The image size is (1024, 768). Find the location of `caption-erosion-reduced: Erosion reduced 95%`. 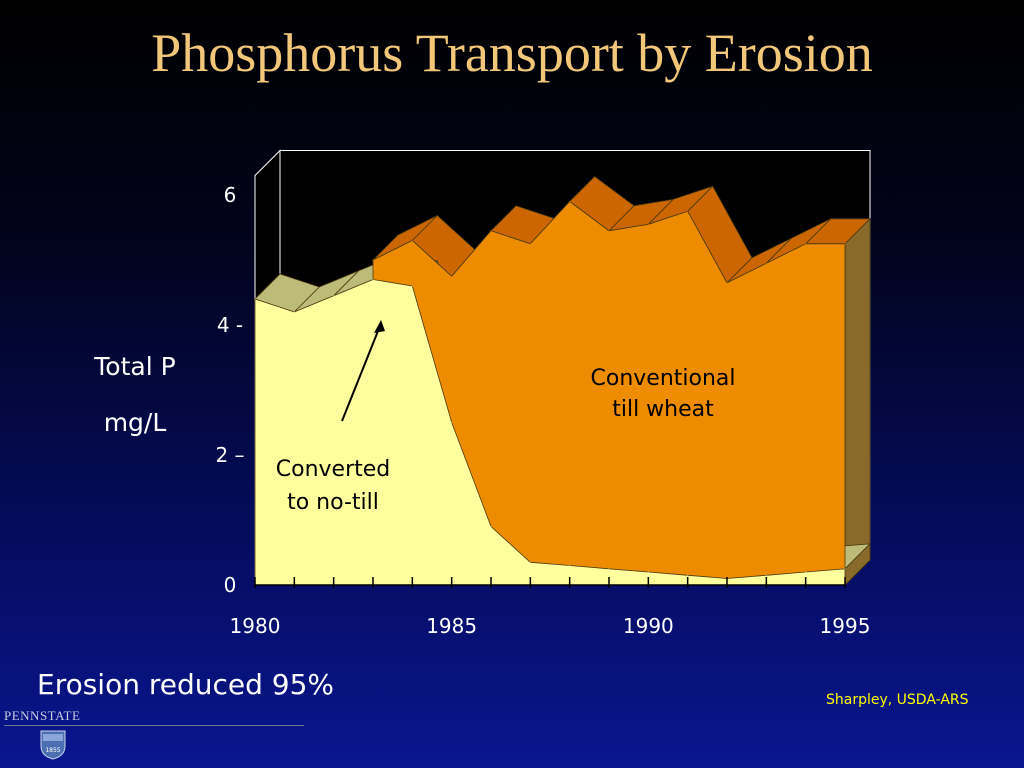

caption-erosion-reduced: Erosion reduced 95% is located at coordinates (186, 684).